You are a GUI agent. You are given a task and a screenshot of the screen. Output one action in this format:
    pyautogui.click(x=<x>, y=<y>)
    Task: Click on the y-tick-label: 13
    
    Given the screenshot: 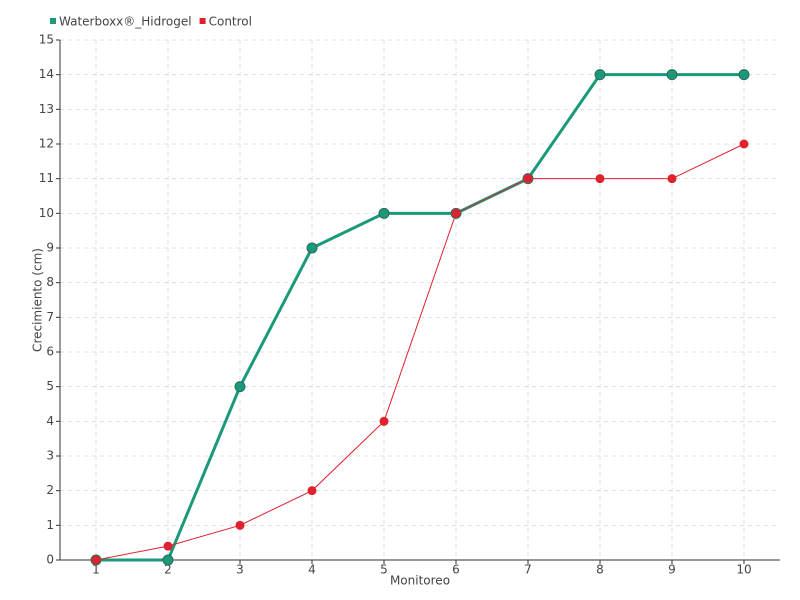 What is the action you would take?
    pyautogui.click(x=46, y=109)
    